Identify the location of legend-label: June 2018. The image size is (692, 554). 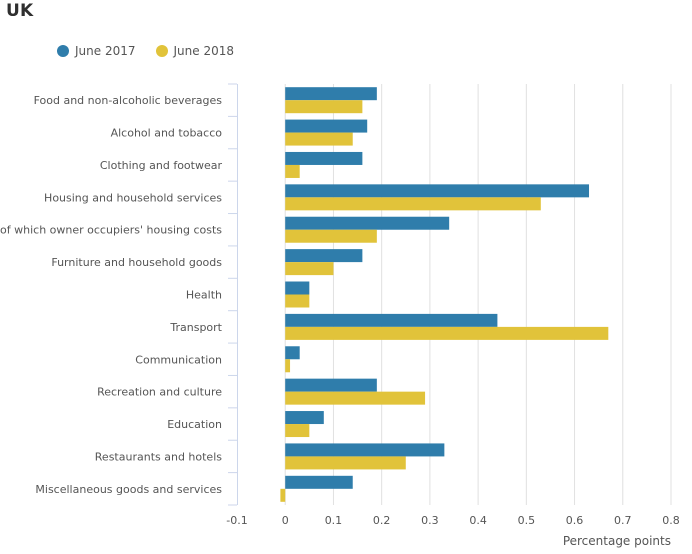
(204, 51).